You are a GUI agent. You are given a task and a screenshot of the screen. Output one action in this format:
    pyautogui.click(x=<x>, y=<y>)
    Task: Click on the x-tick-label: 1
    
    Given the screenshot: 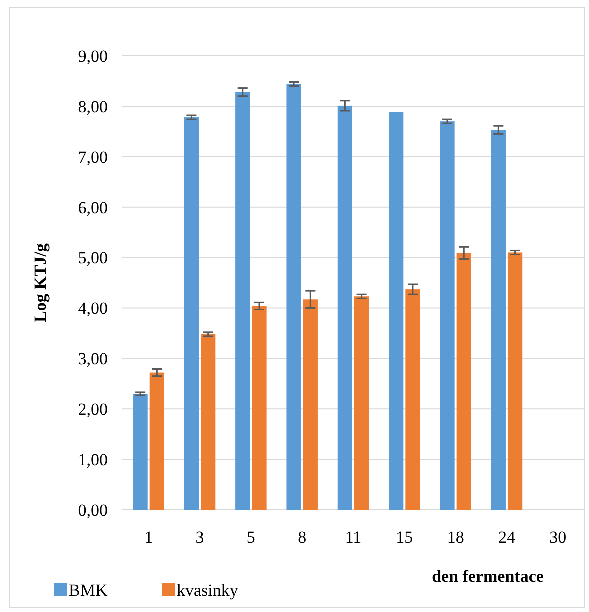 What is the action you would take?
    pyautogui.click(x=149, y=537)
    